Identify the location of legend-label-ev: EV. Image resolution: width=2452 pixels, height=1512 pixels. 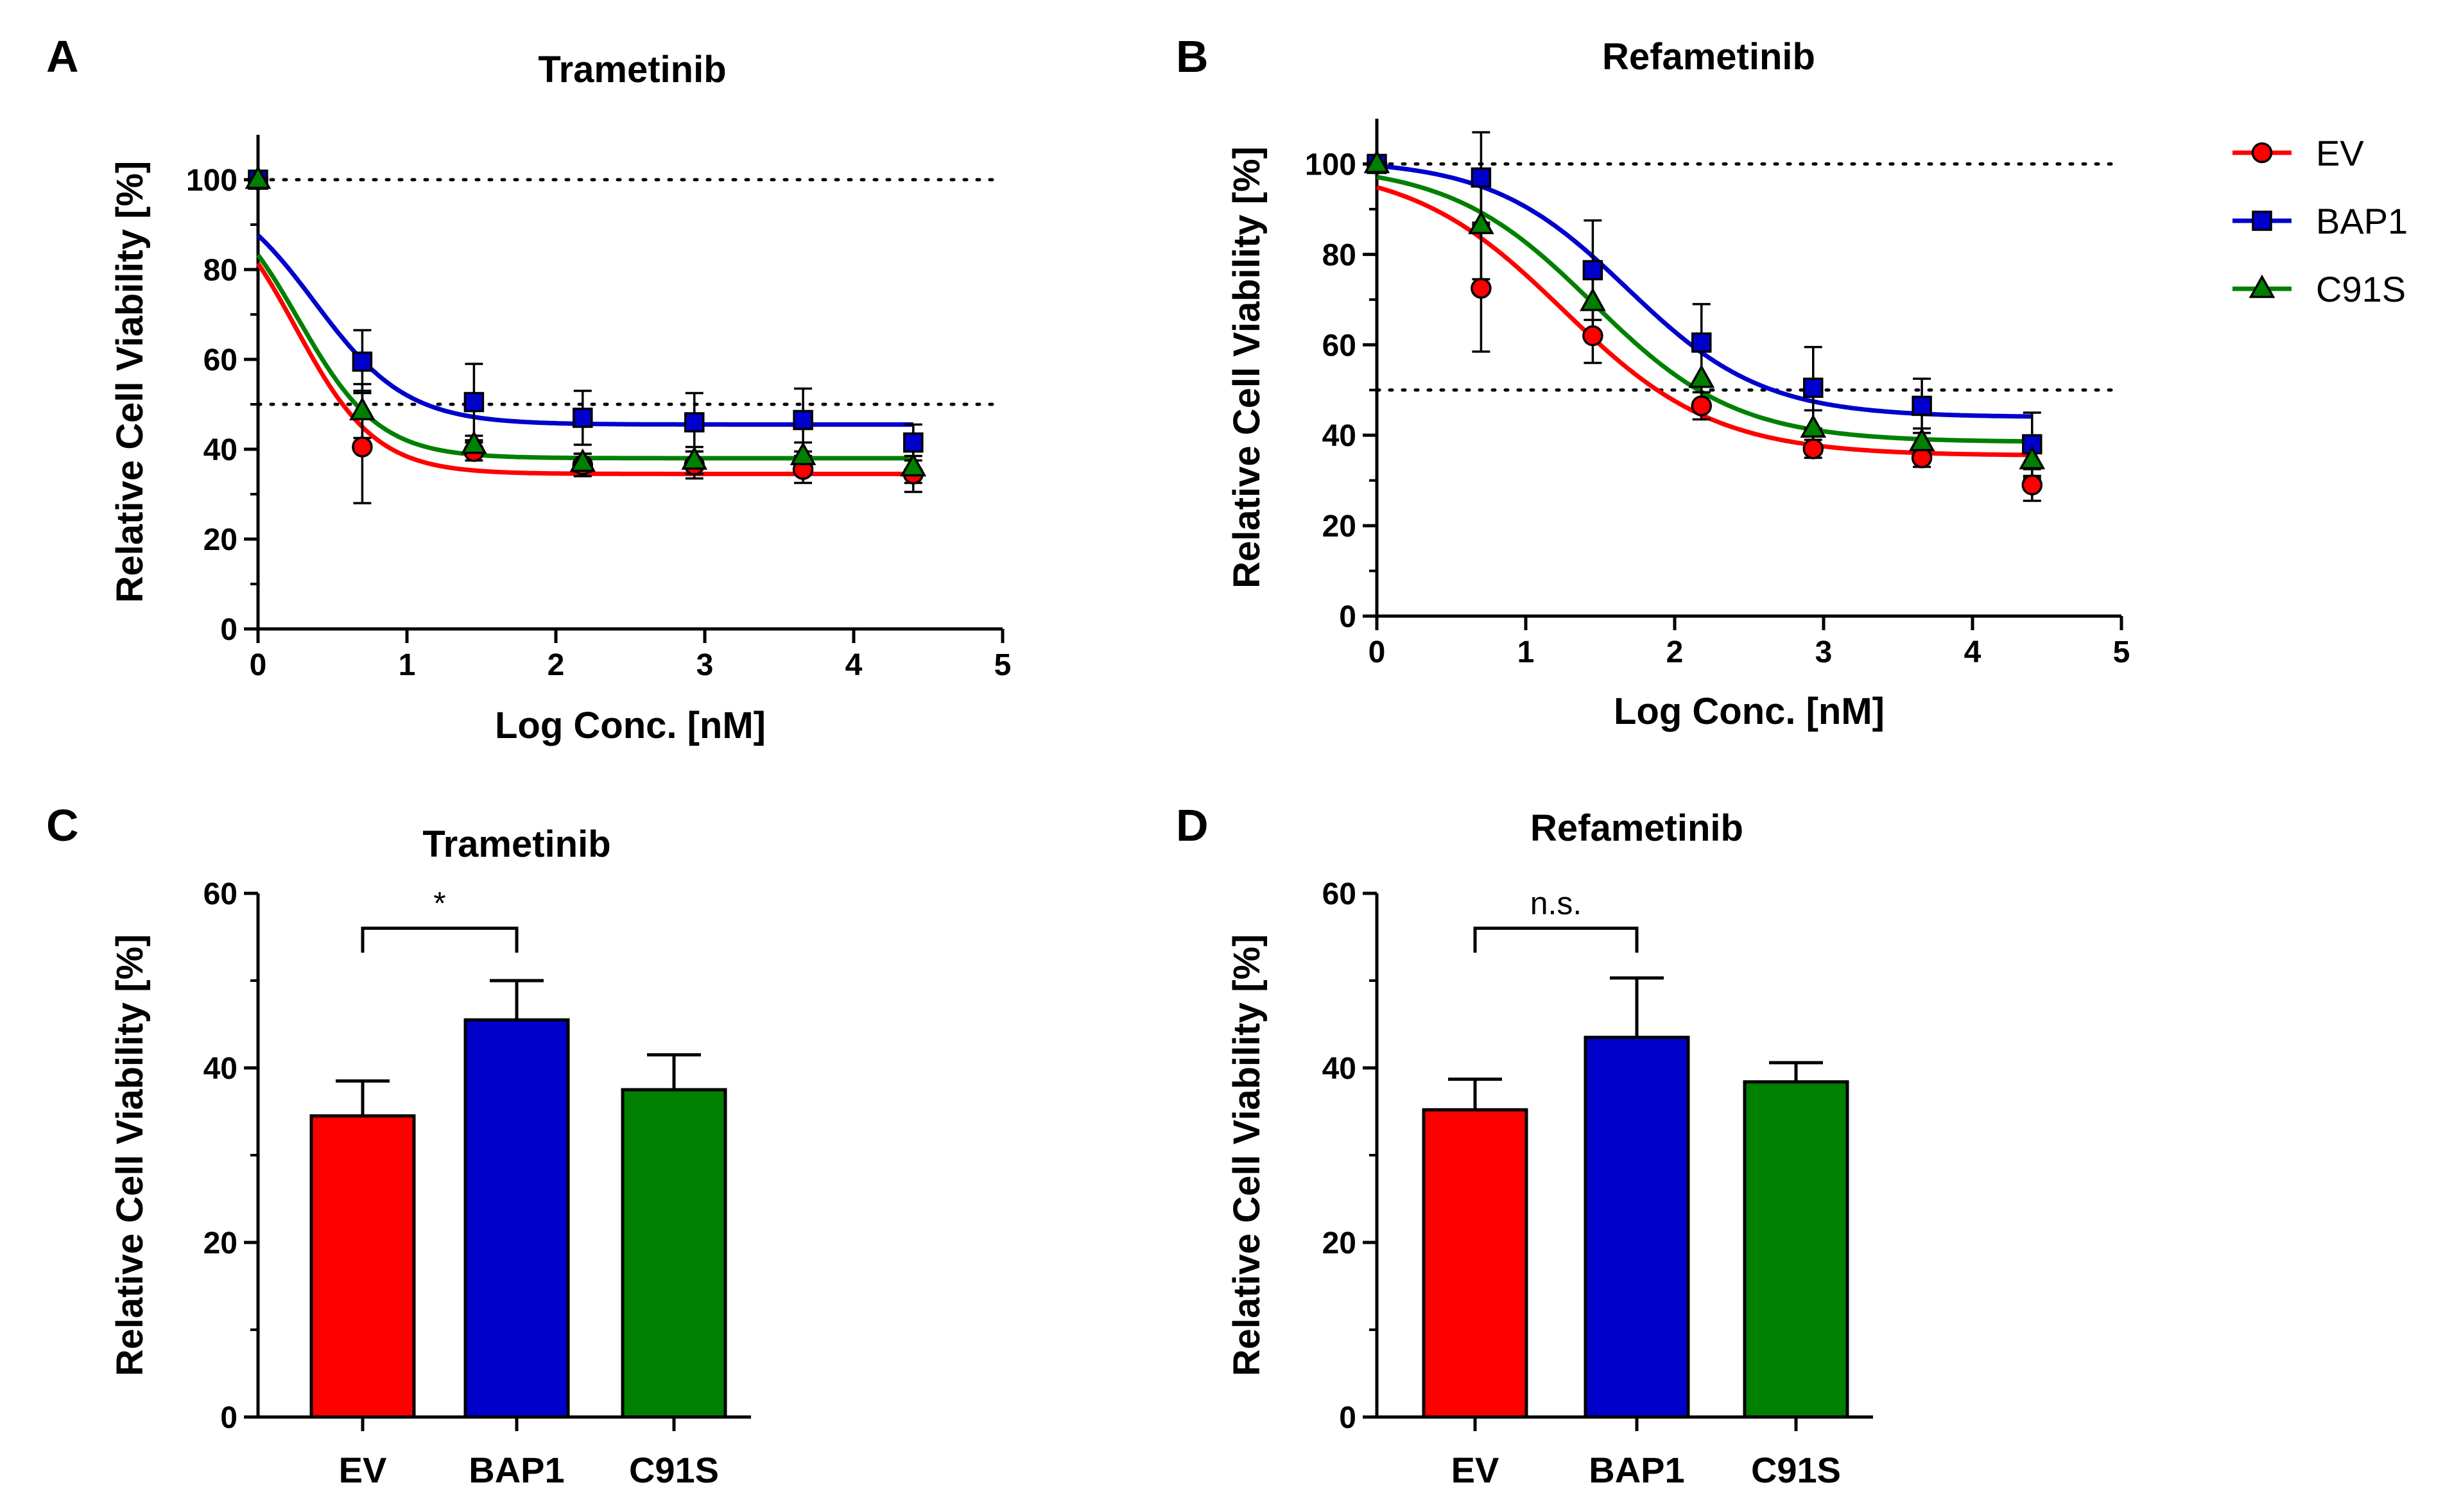
(2340, 153).